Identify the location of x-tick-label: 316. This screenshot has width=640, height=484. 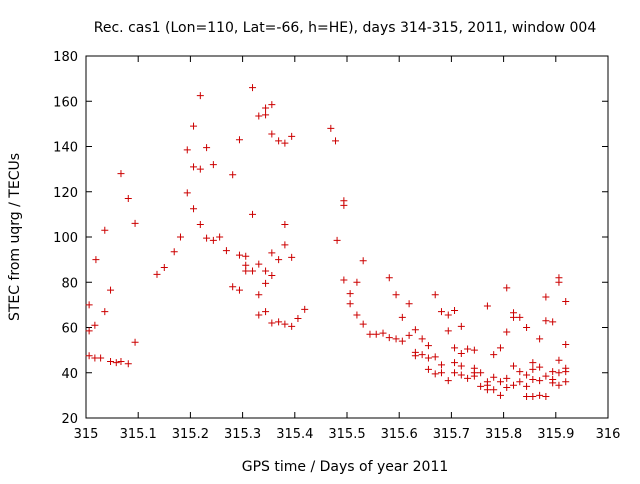
(608, 434).